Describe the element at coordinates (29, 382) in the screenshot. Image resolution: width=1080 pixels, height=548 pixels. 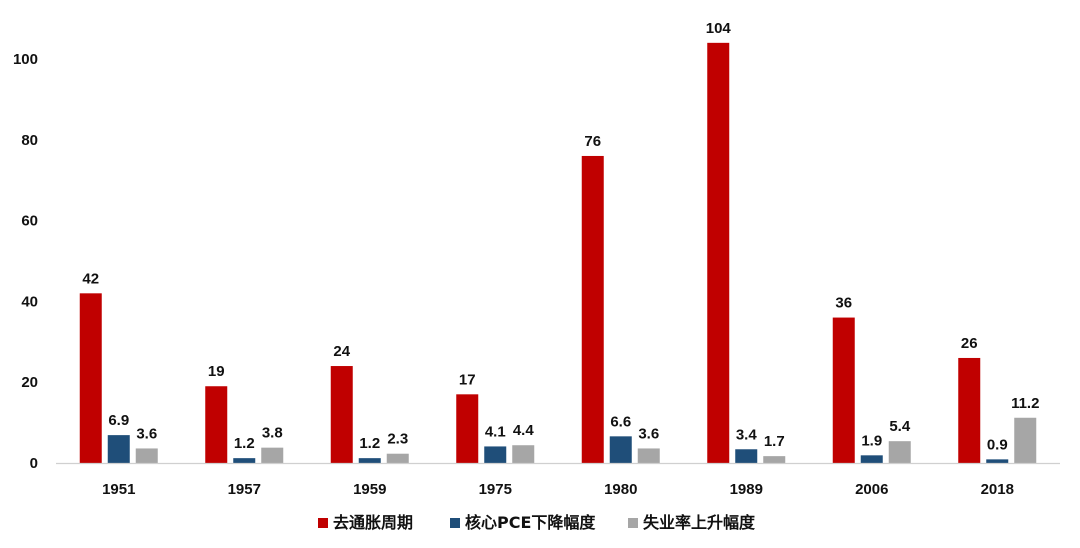
I see `y-tick-label: 20` at that location.